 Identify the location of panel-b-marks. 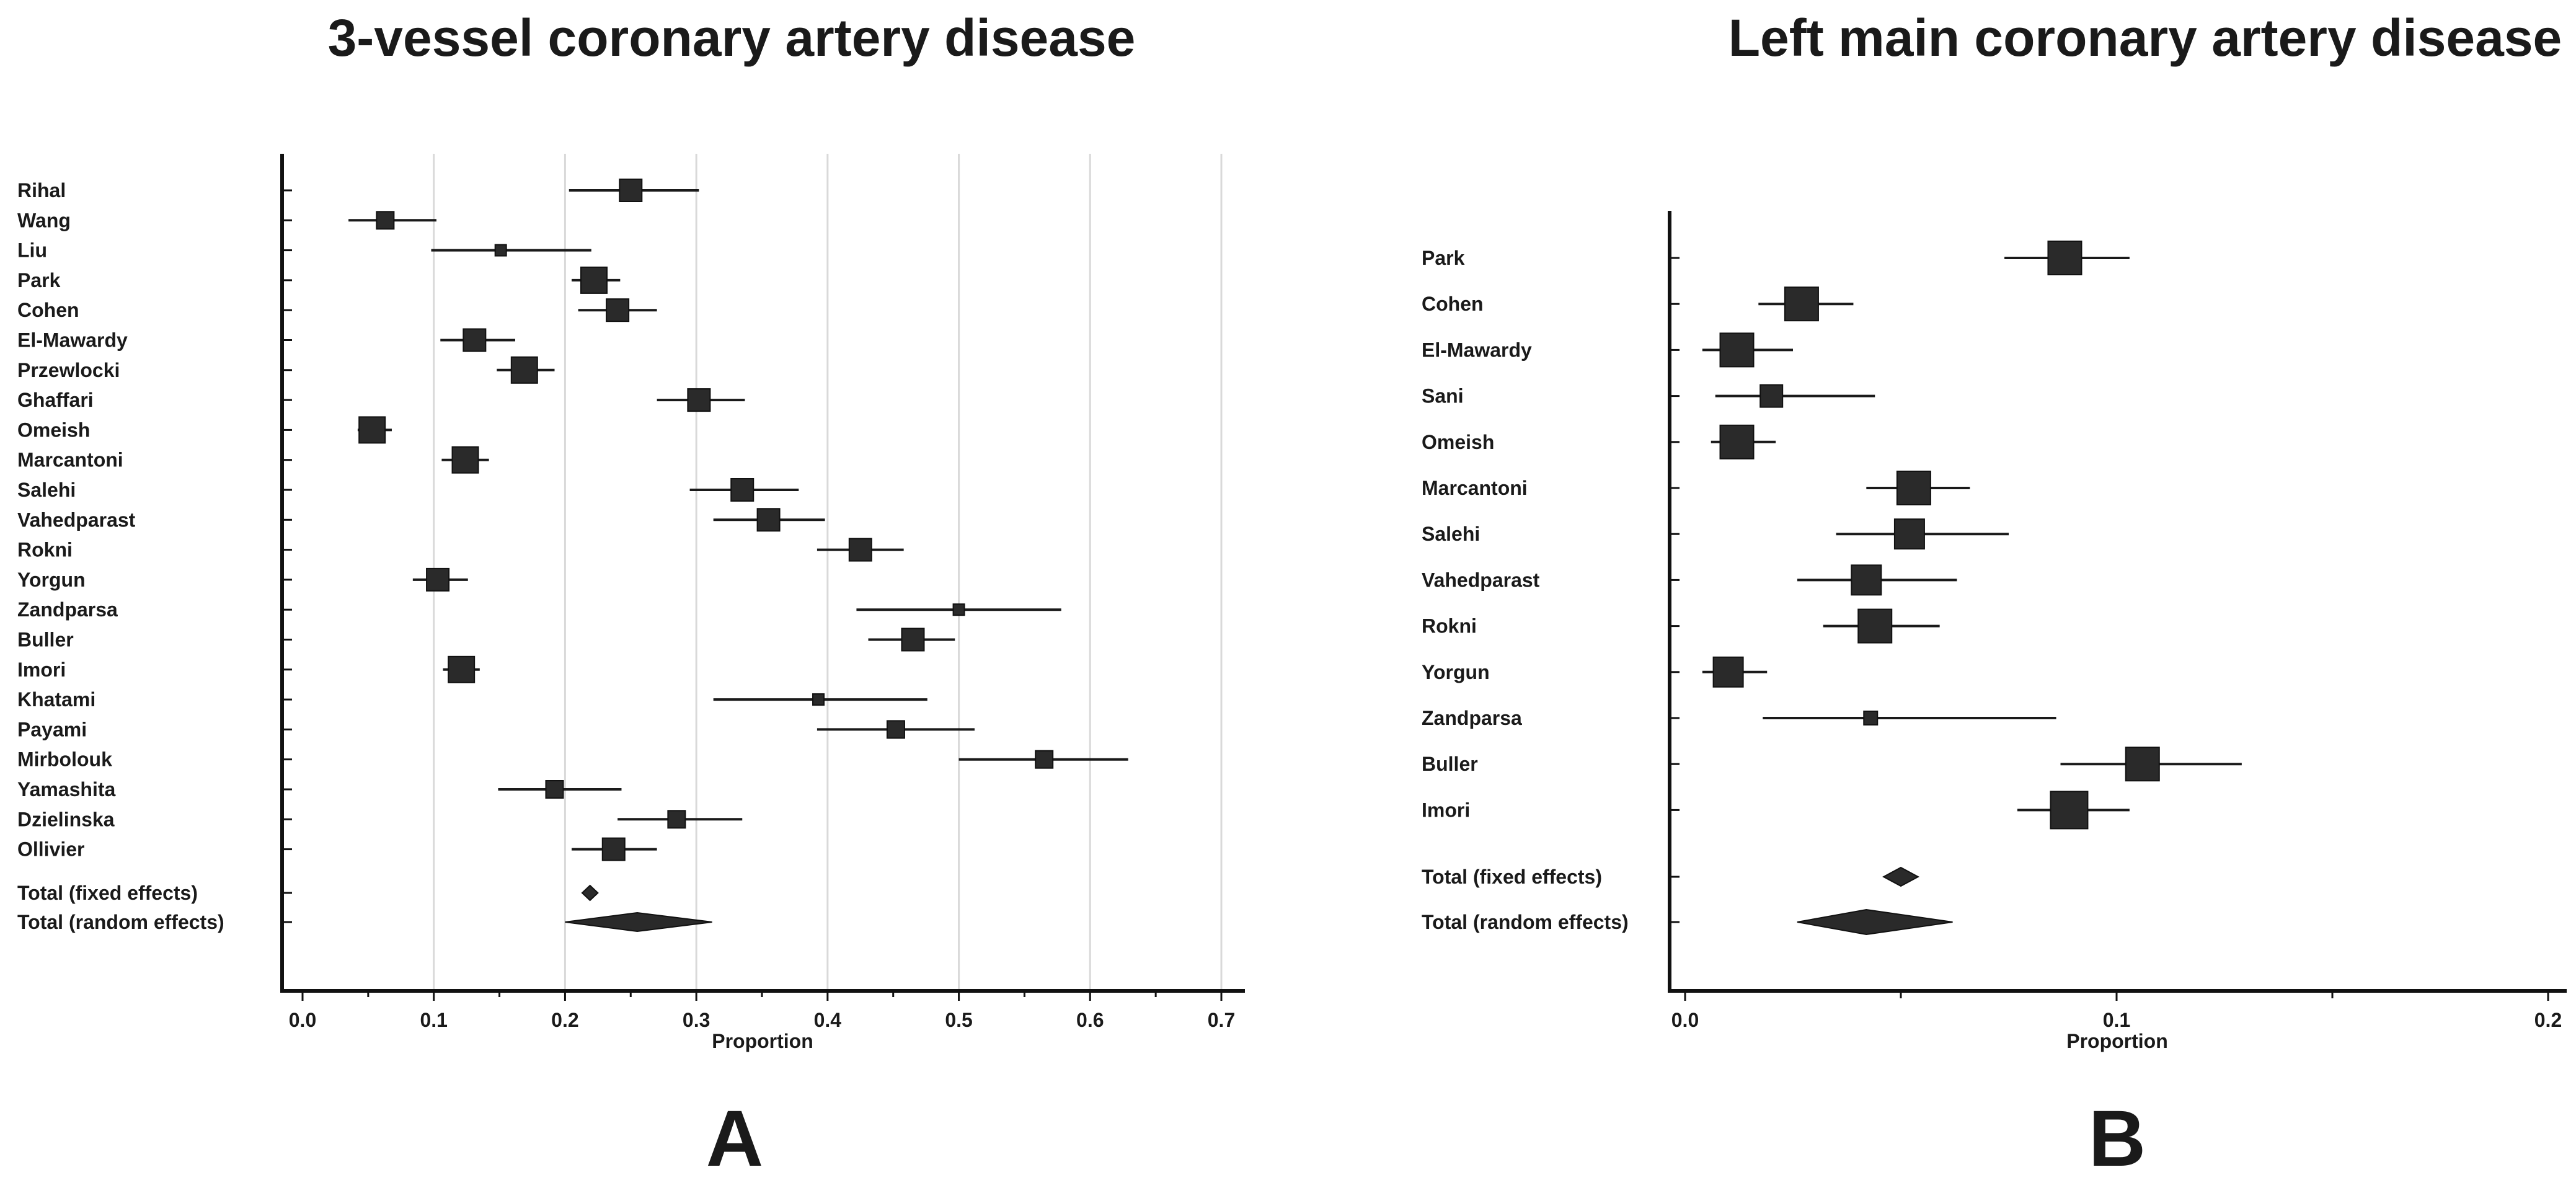
(1972, 588).